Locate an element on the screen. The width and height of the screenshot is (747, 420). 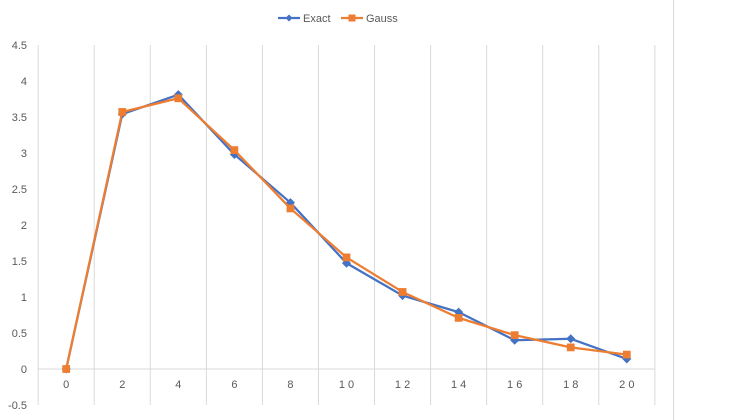
y-tick-label: 0 is located at coordinates (24, 370).